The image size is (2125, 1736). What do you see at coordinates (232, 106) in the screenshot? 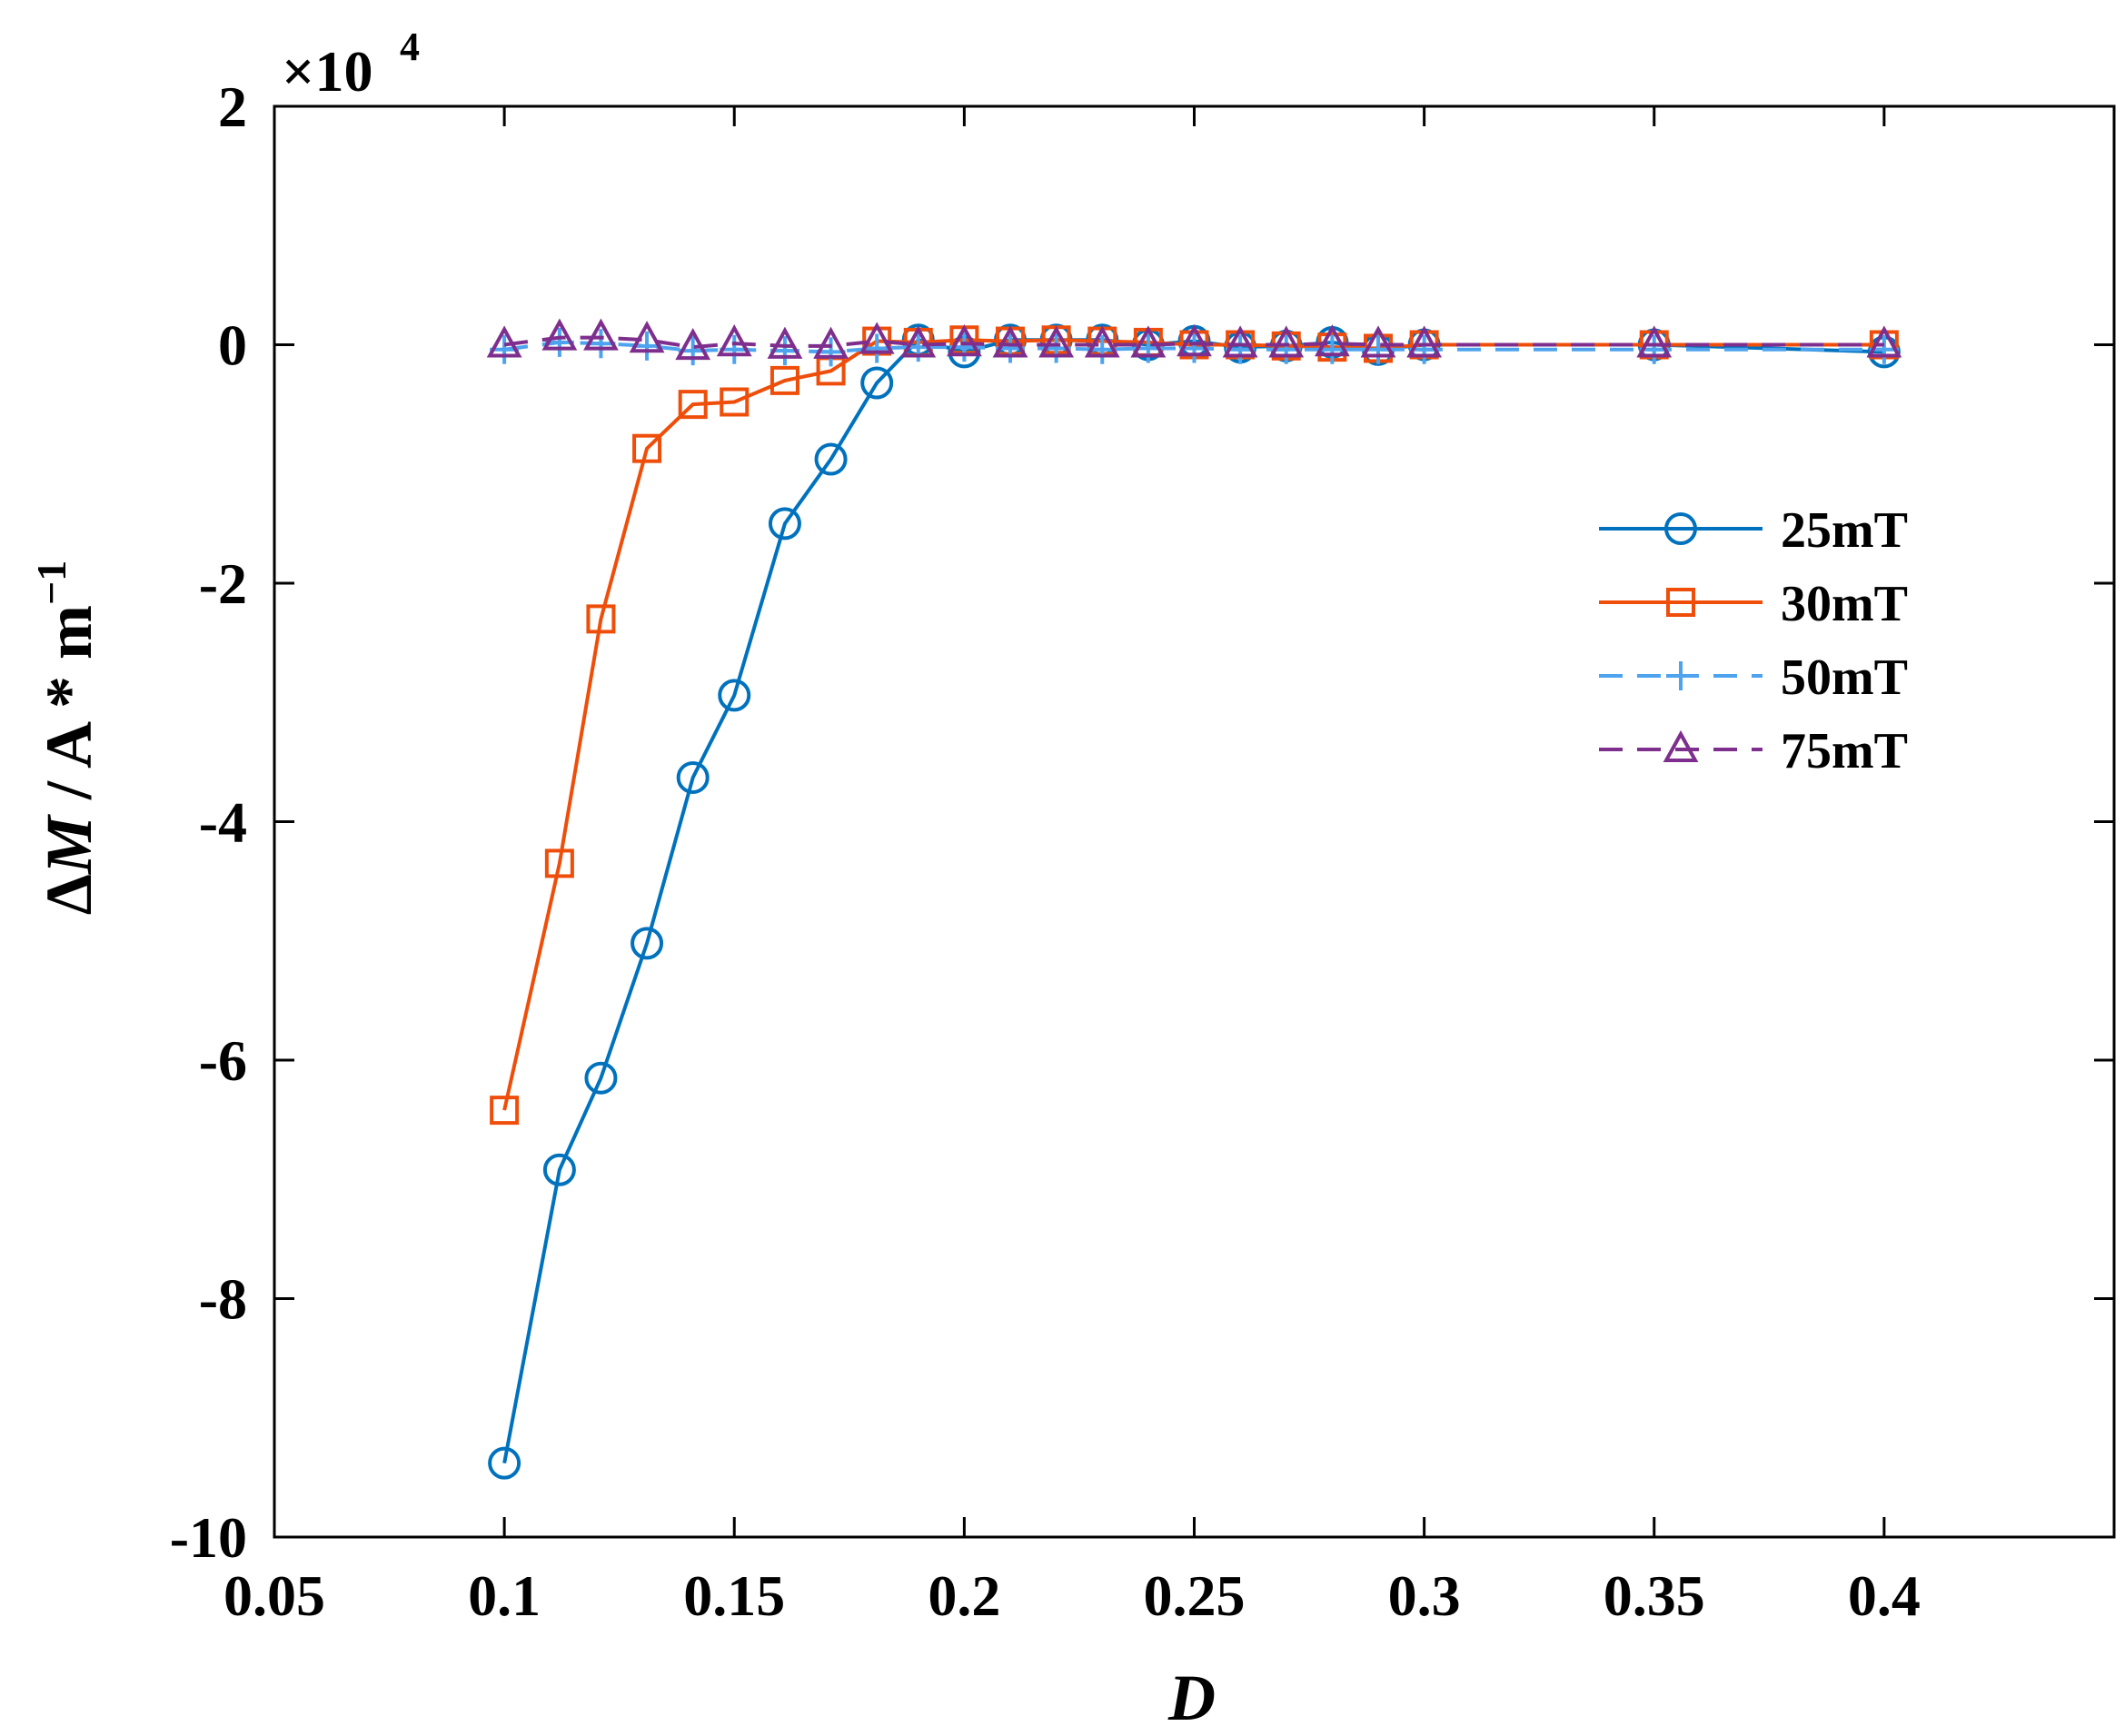
I see `y-tick-label: 2` at bounding box center [232, 106].